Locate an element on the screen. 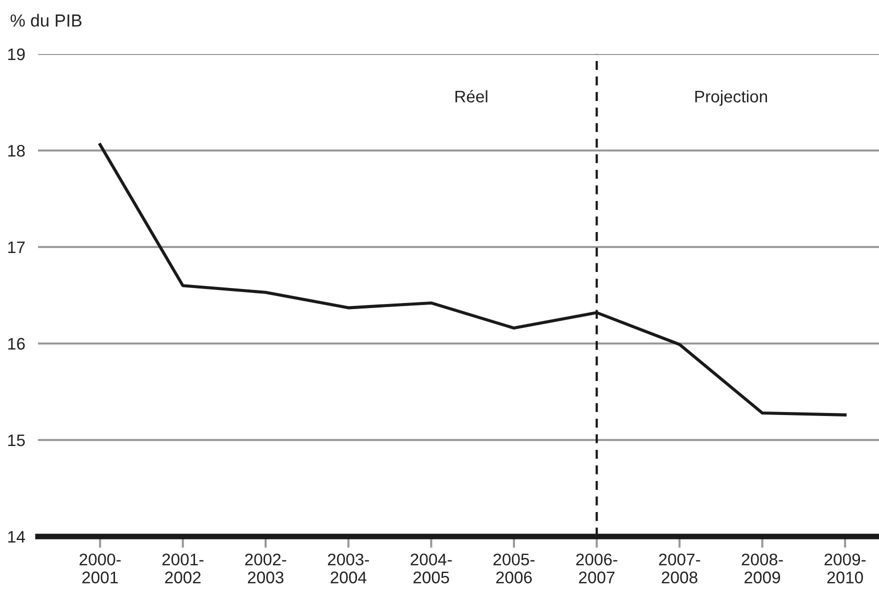 The width and height of the screenshot is (879, 591). y-tick-label: 19 is located at coordinates (16, 54).